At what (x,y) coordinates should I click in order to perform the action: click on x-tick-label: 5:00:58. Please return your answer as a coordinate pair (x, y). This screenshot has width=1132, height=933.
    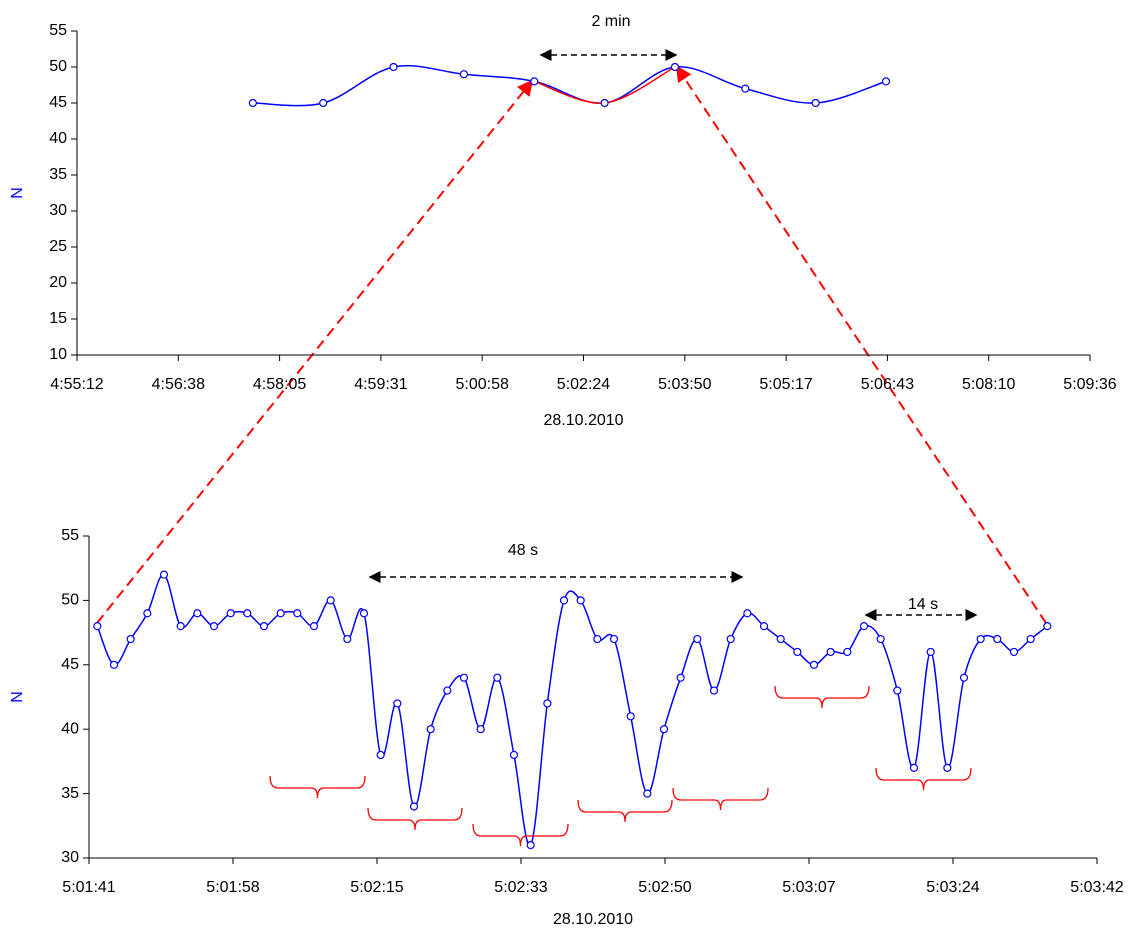
    Looking at the image, I should click on (482, 384).